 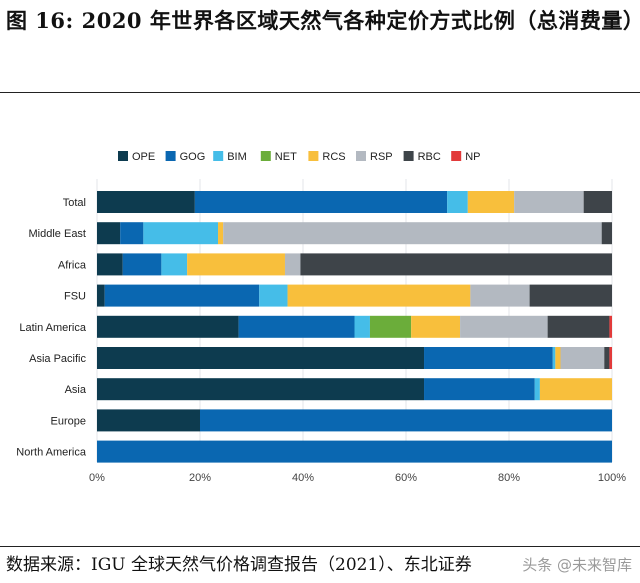 I want to click on category-label-asia-pacific: Asia Pacific, so click(x=57, y=359).